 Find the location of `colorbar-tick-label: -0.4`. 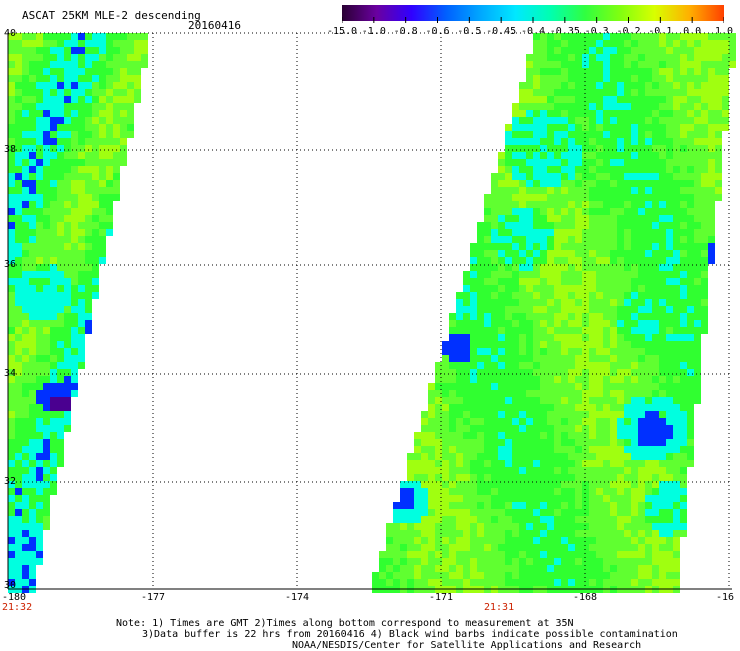

colorbar-tick-label: -0.4 is located at coordinates (533, 31).